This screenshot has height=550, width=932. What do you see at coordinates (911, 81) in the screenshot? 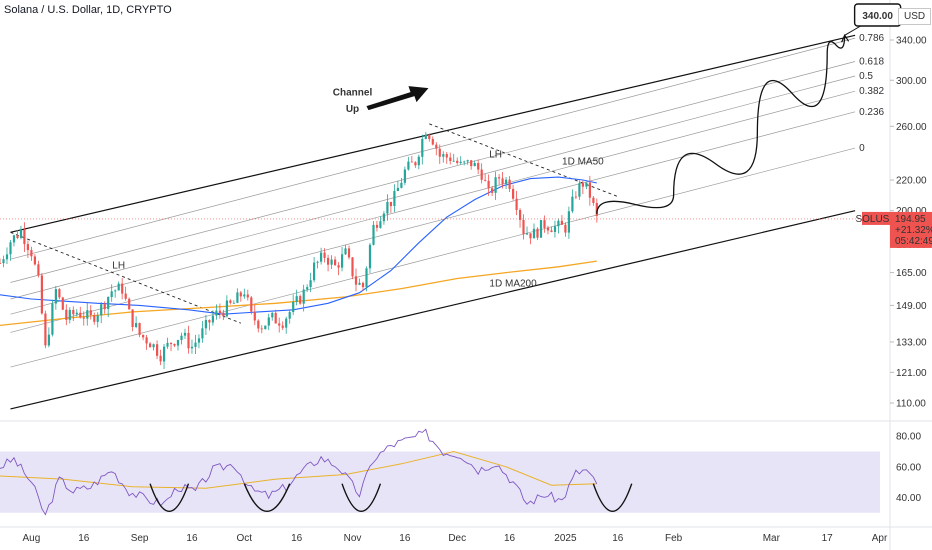
I see `y-tick-label: 300.00` at bounding box center [911, 81].